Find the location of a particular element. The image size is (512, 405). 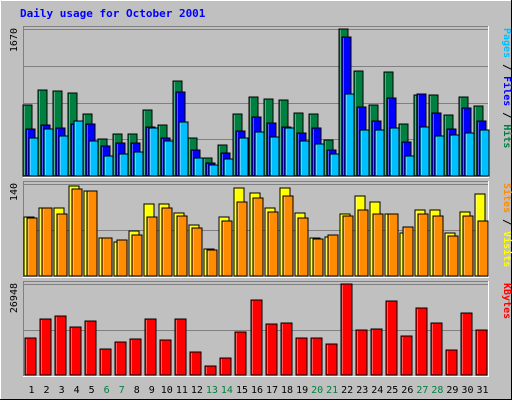

day-label-1: 1 is located at coordinates (32, 390).